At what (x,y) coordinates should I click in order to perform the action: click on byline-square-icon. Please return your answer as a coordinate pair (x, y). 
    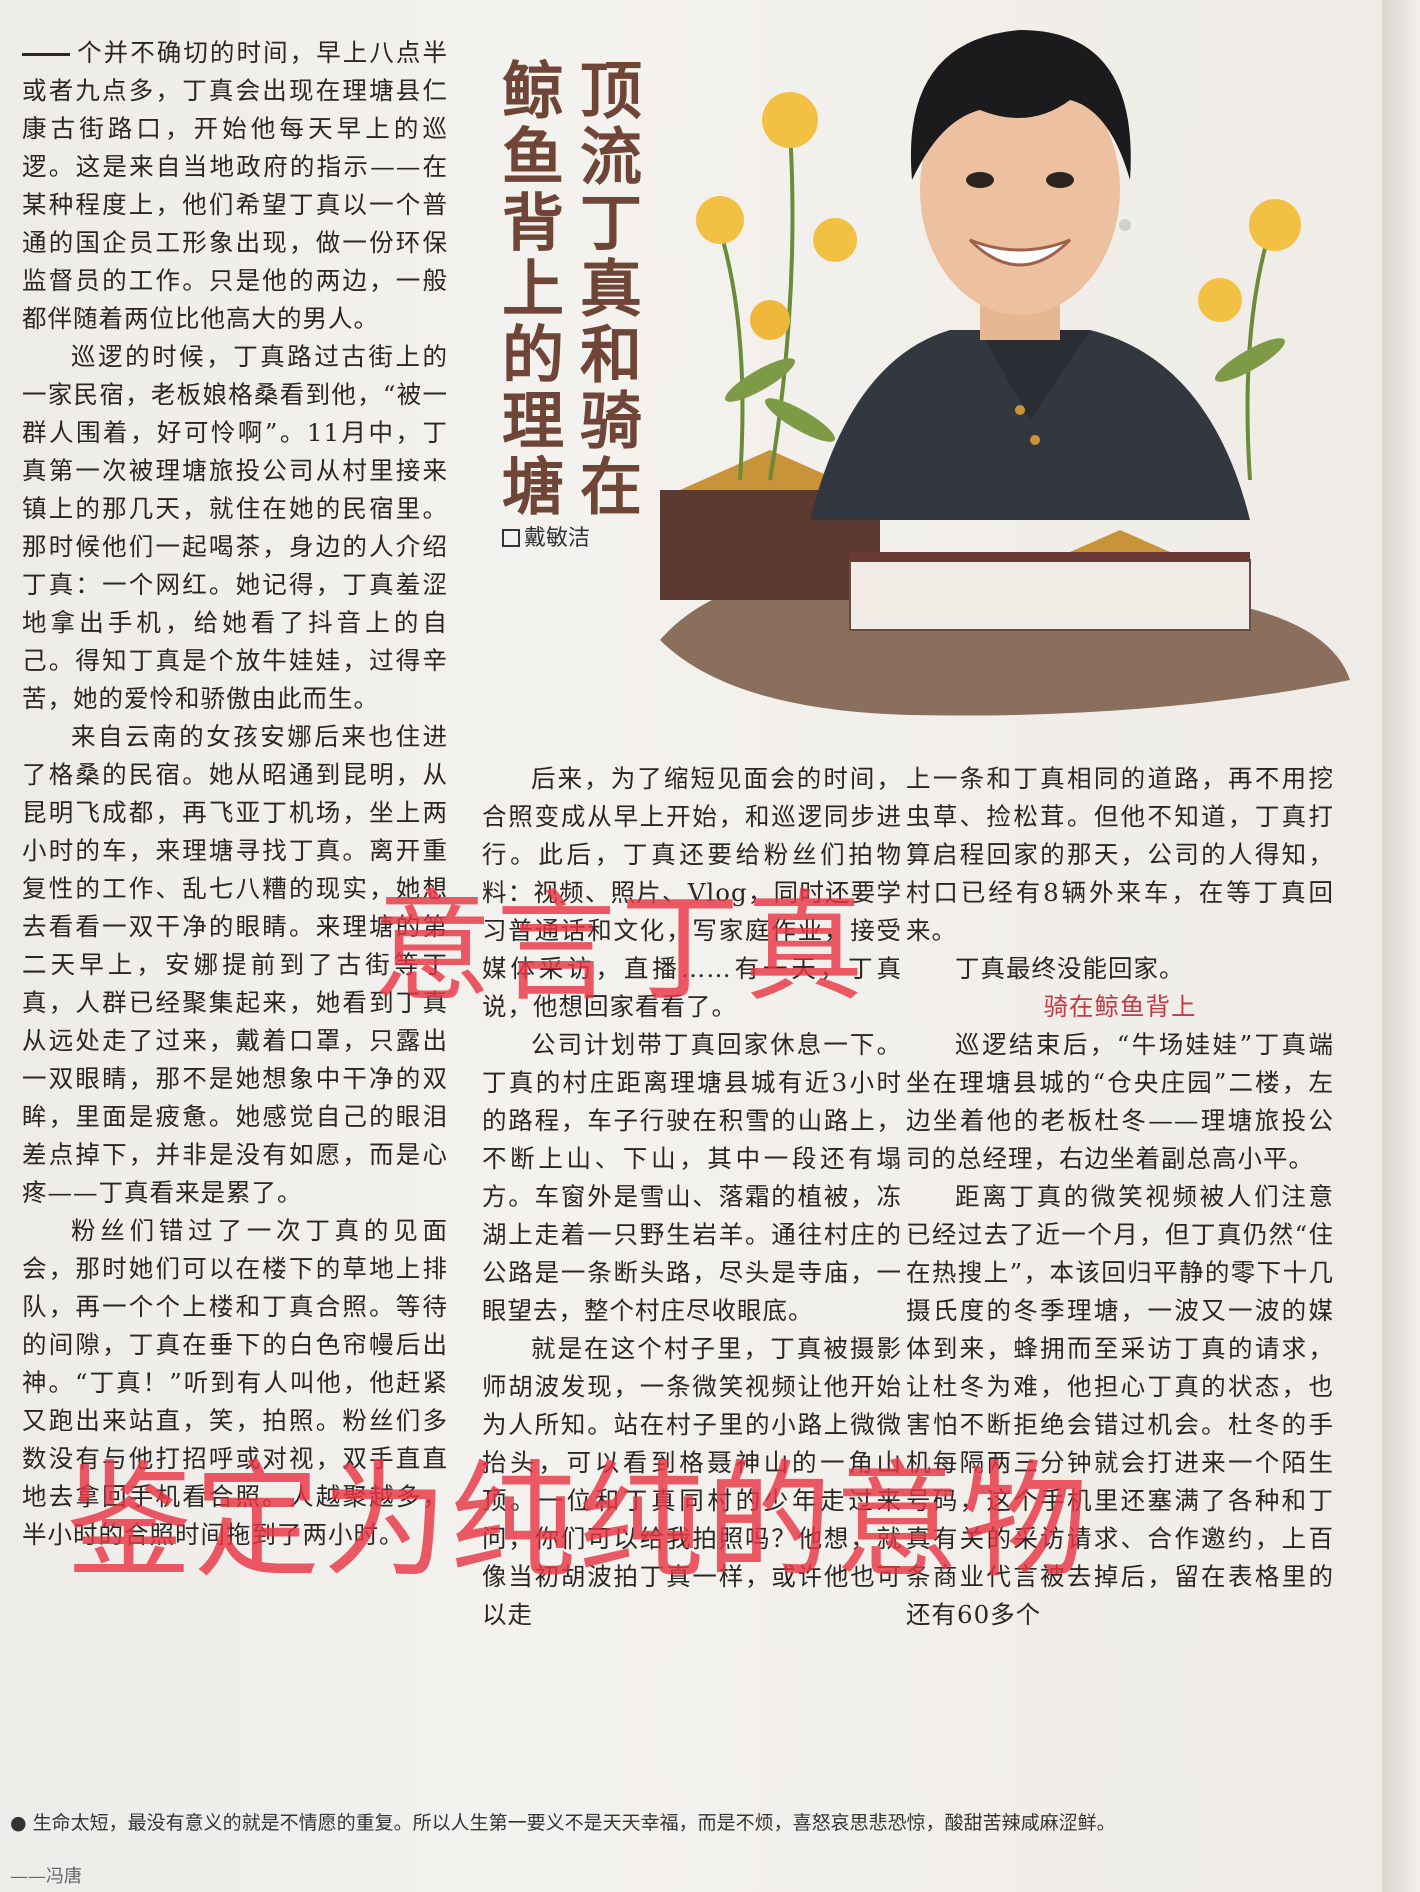
    Looking at the image, I should click on (511, 538).